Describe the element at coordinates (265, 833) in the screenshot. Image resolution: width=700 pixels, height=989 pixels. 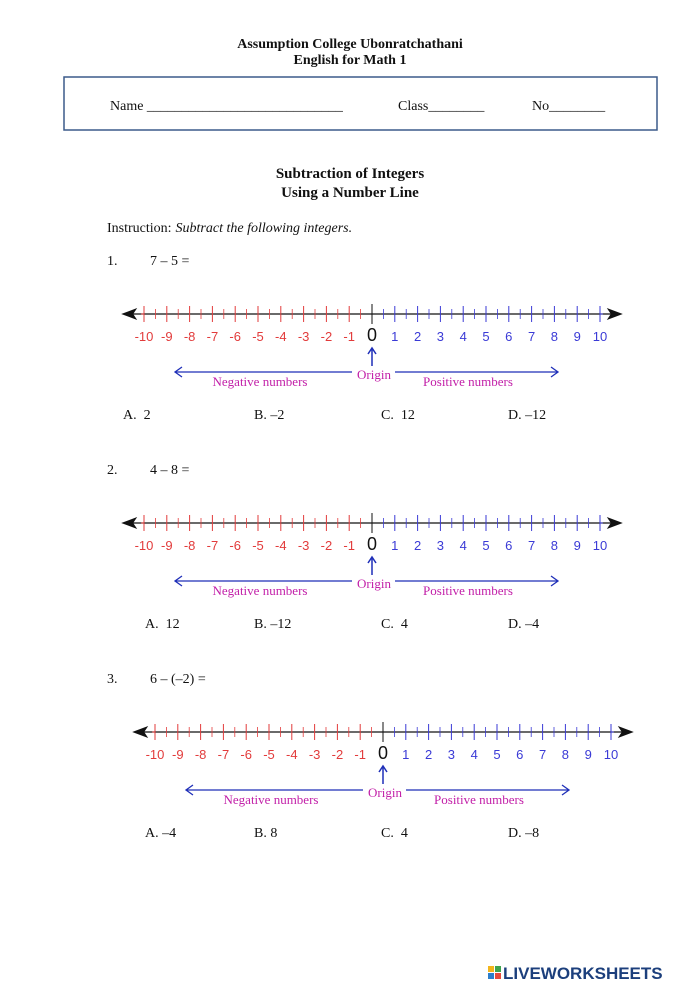
I see `option: B. 8` at that location.